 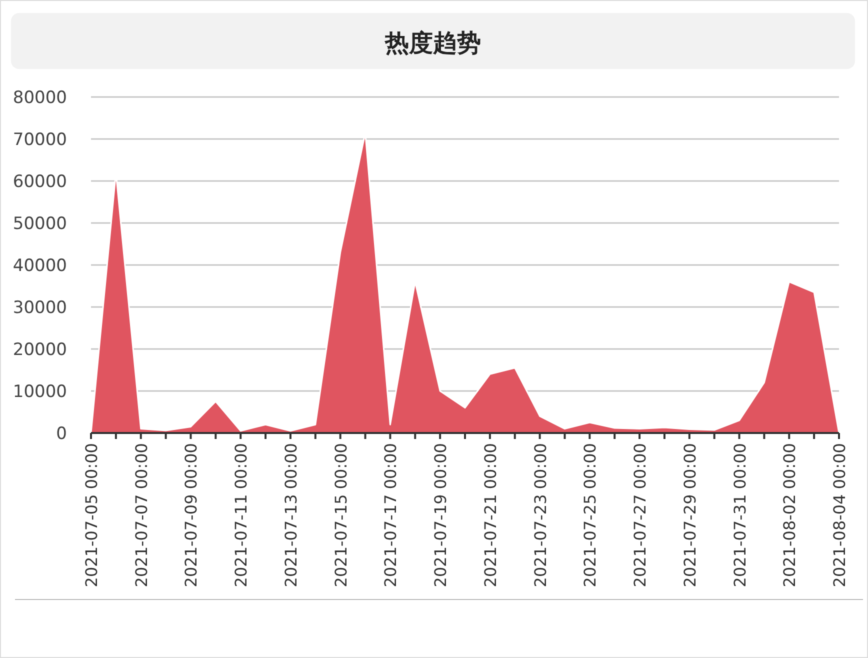 I want to click on y-tick-label: 70000, so click(x=39, y=140).